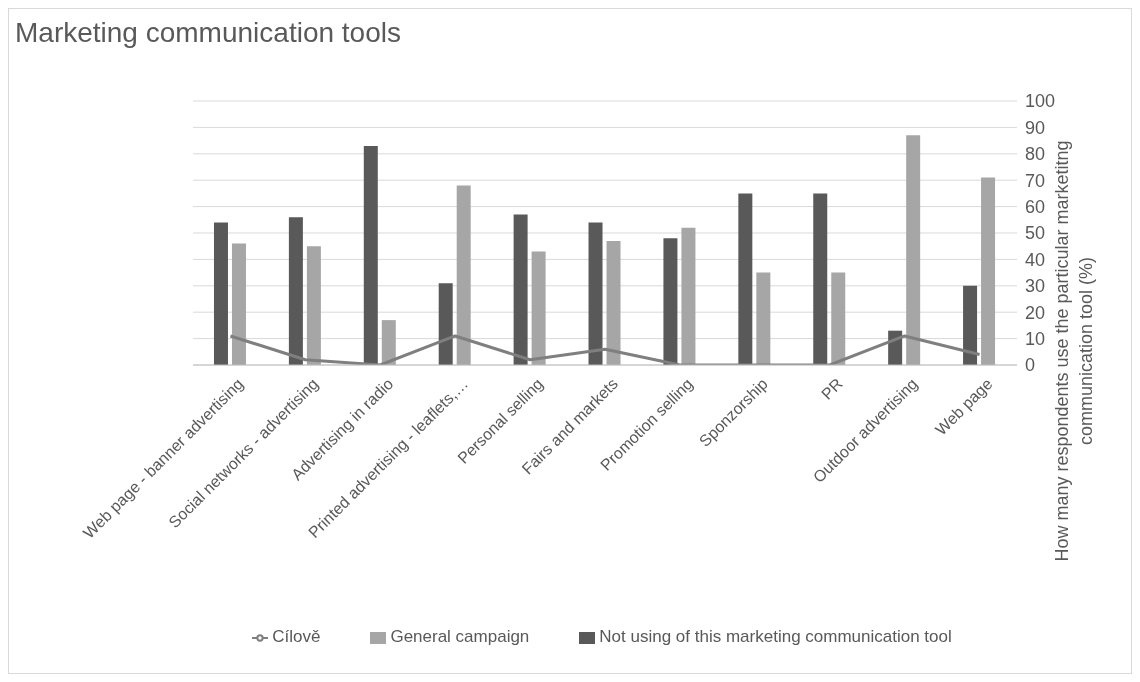  I want to click on y-tick-label: 90, so click(1035, 127).